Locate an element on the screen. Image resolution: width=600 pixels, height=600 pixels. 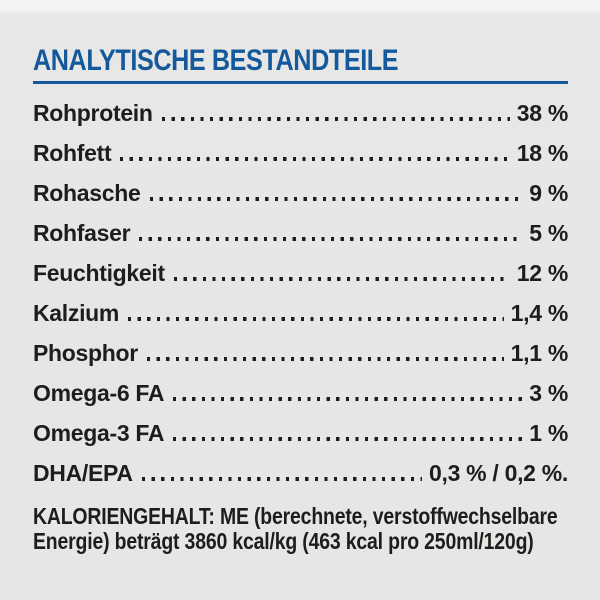
nutrient-value: 9 % is located at coordinates (548, 192).